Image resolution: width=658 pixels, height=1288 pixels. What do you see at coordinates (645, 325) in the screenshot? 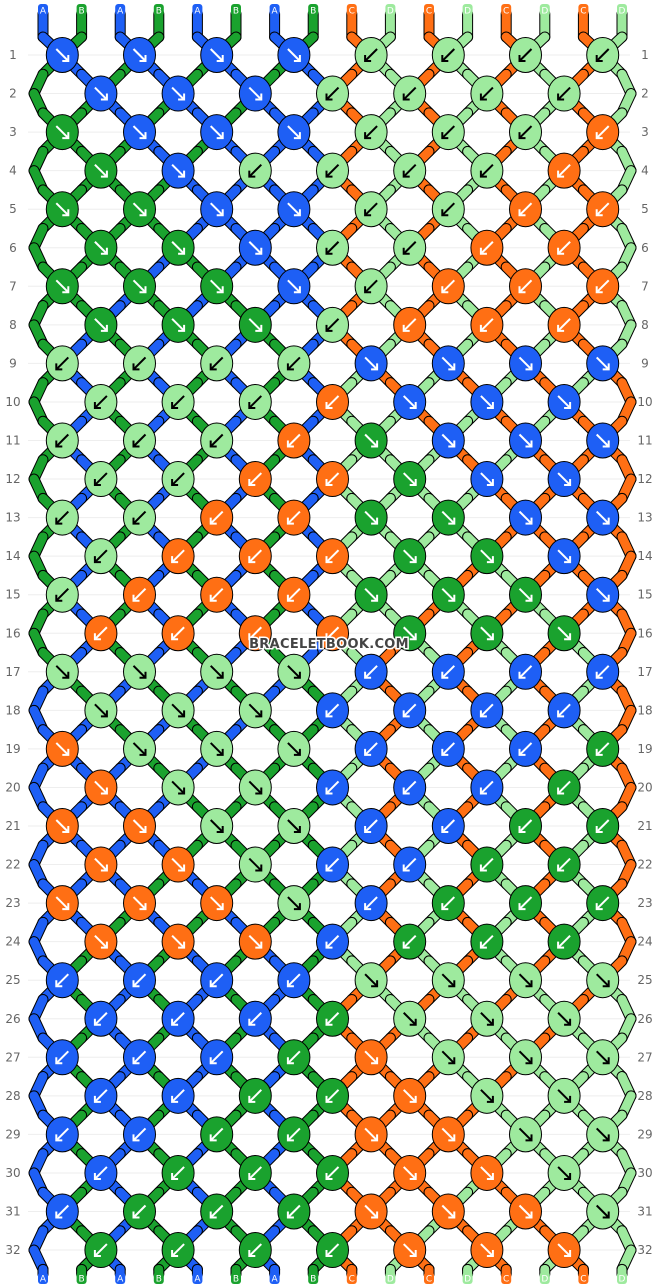
I see `row-number-right: 8` at bounding box center [645, 325].